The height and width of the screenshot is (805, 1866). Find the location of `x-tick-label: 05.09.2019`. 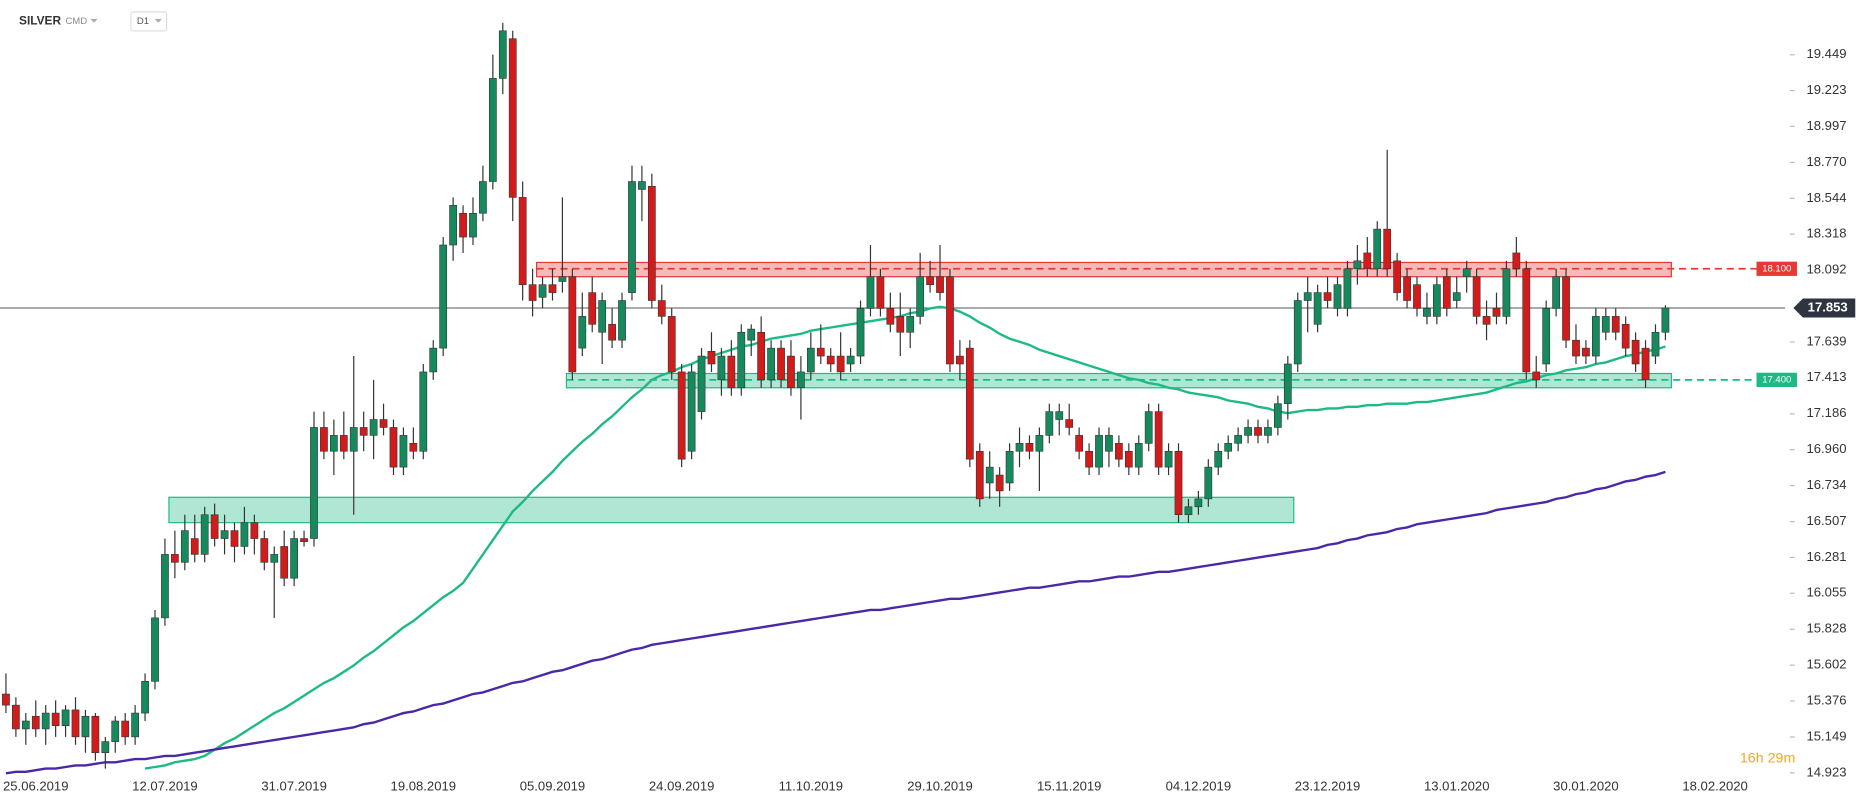

x-tick-label: 05.09.2019 is located at coordinates (552, 786).